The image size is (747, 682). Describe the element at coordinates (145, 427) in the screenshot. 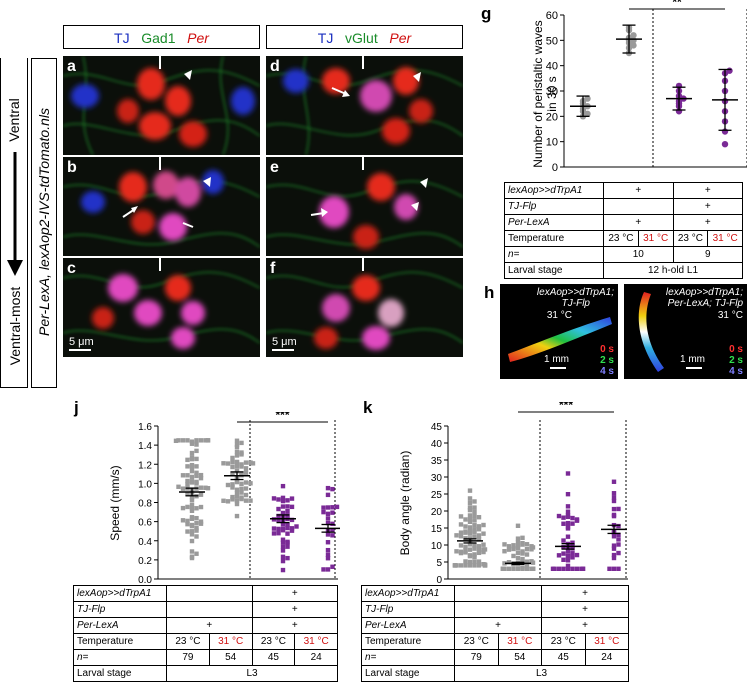

I see `y-tick-label: 1.6` at that location.